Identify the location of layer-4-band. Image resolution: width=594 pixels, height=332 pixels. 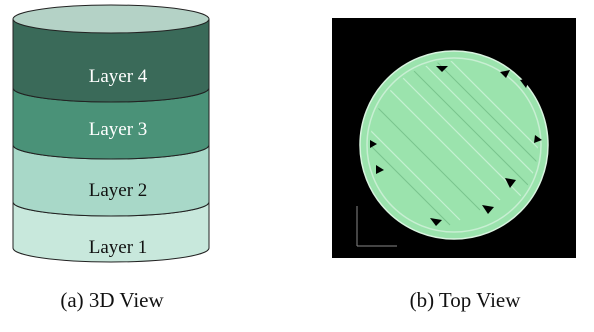
(111, 60).